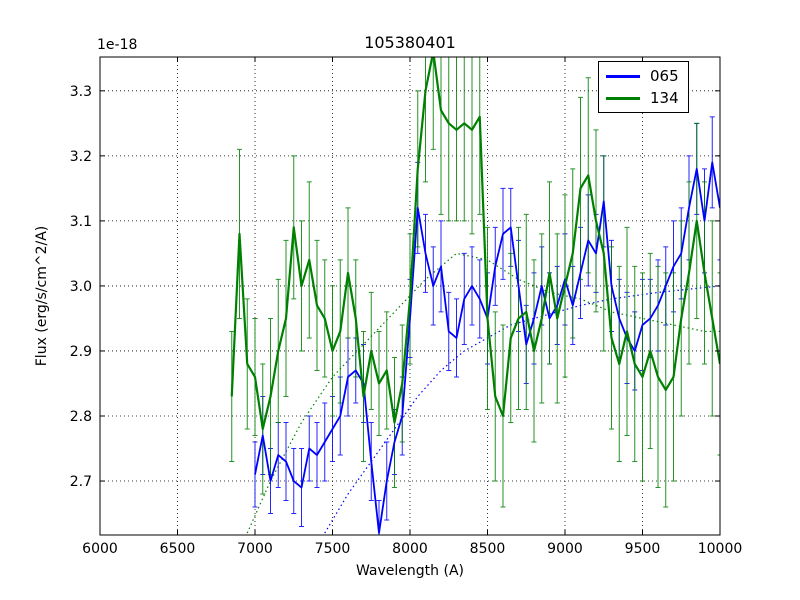 The width and height of the screenshot is (800, 600). Describe the element at coordinates (642, 76) in the screenshot. I see `legend-item-065: 065` at that location.